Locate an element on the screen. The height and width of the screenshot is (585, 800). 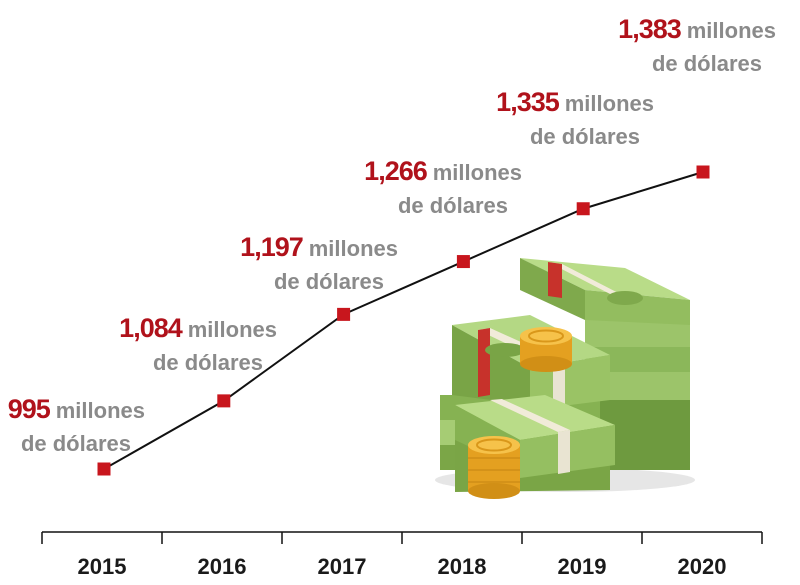
data-label-value: 1,335 is located at coordinates (528, 102).